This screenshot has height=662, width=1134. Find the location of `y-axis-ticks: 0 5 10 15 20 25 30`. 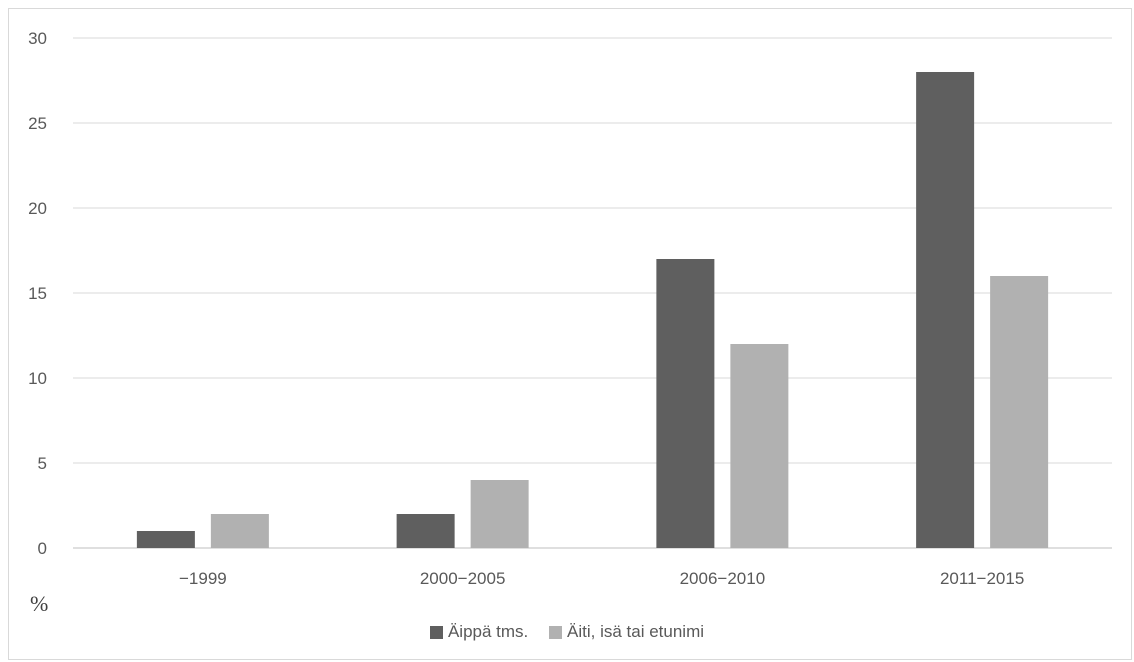

y-axis-ticks: 0 5 10 15 20 25 30 is located at coordinates (37, 293).